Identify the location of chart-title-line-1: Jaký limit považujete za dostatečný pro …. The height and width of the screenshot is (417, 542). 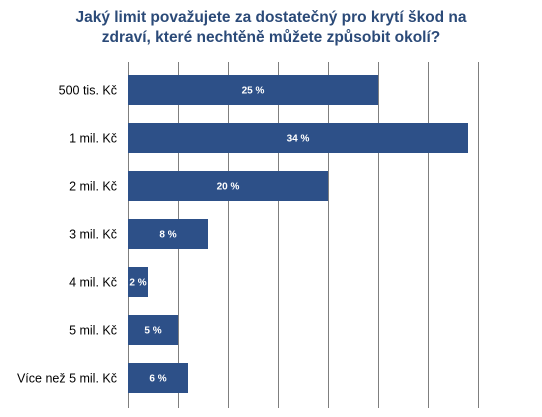
(271, 17).